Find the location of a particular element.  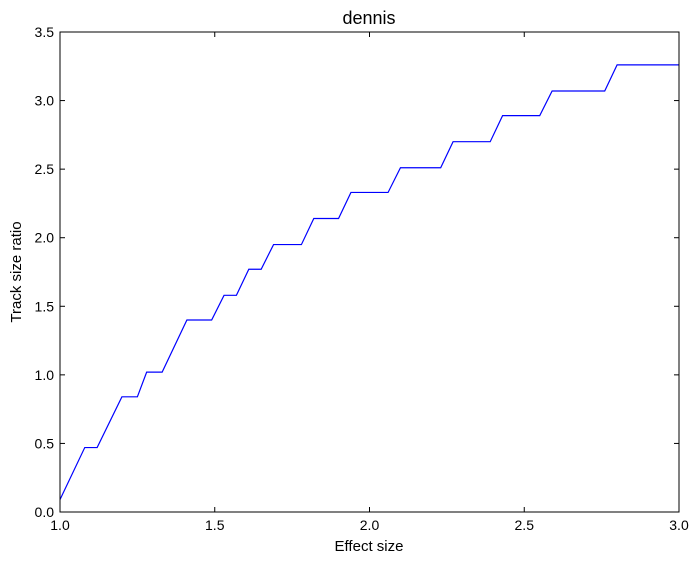

y-tick-label: 1.5 is located at coordinates (45, 306).